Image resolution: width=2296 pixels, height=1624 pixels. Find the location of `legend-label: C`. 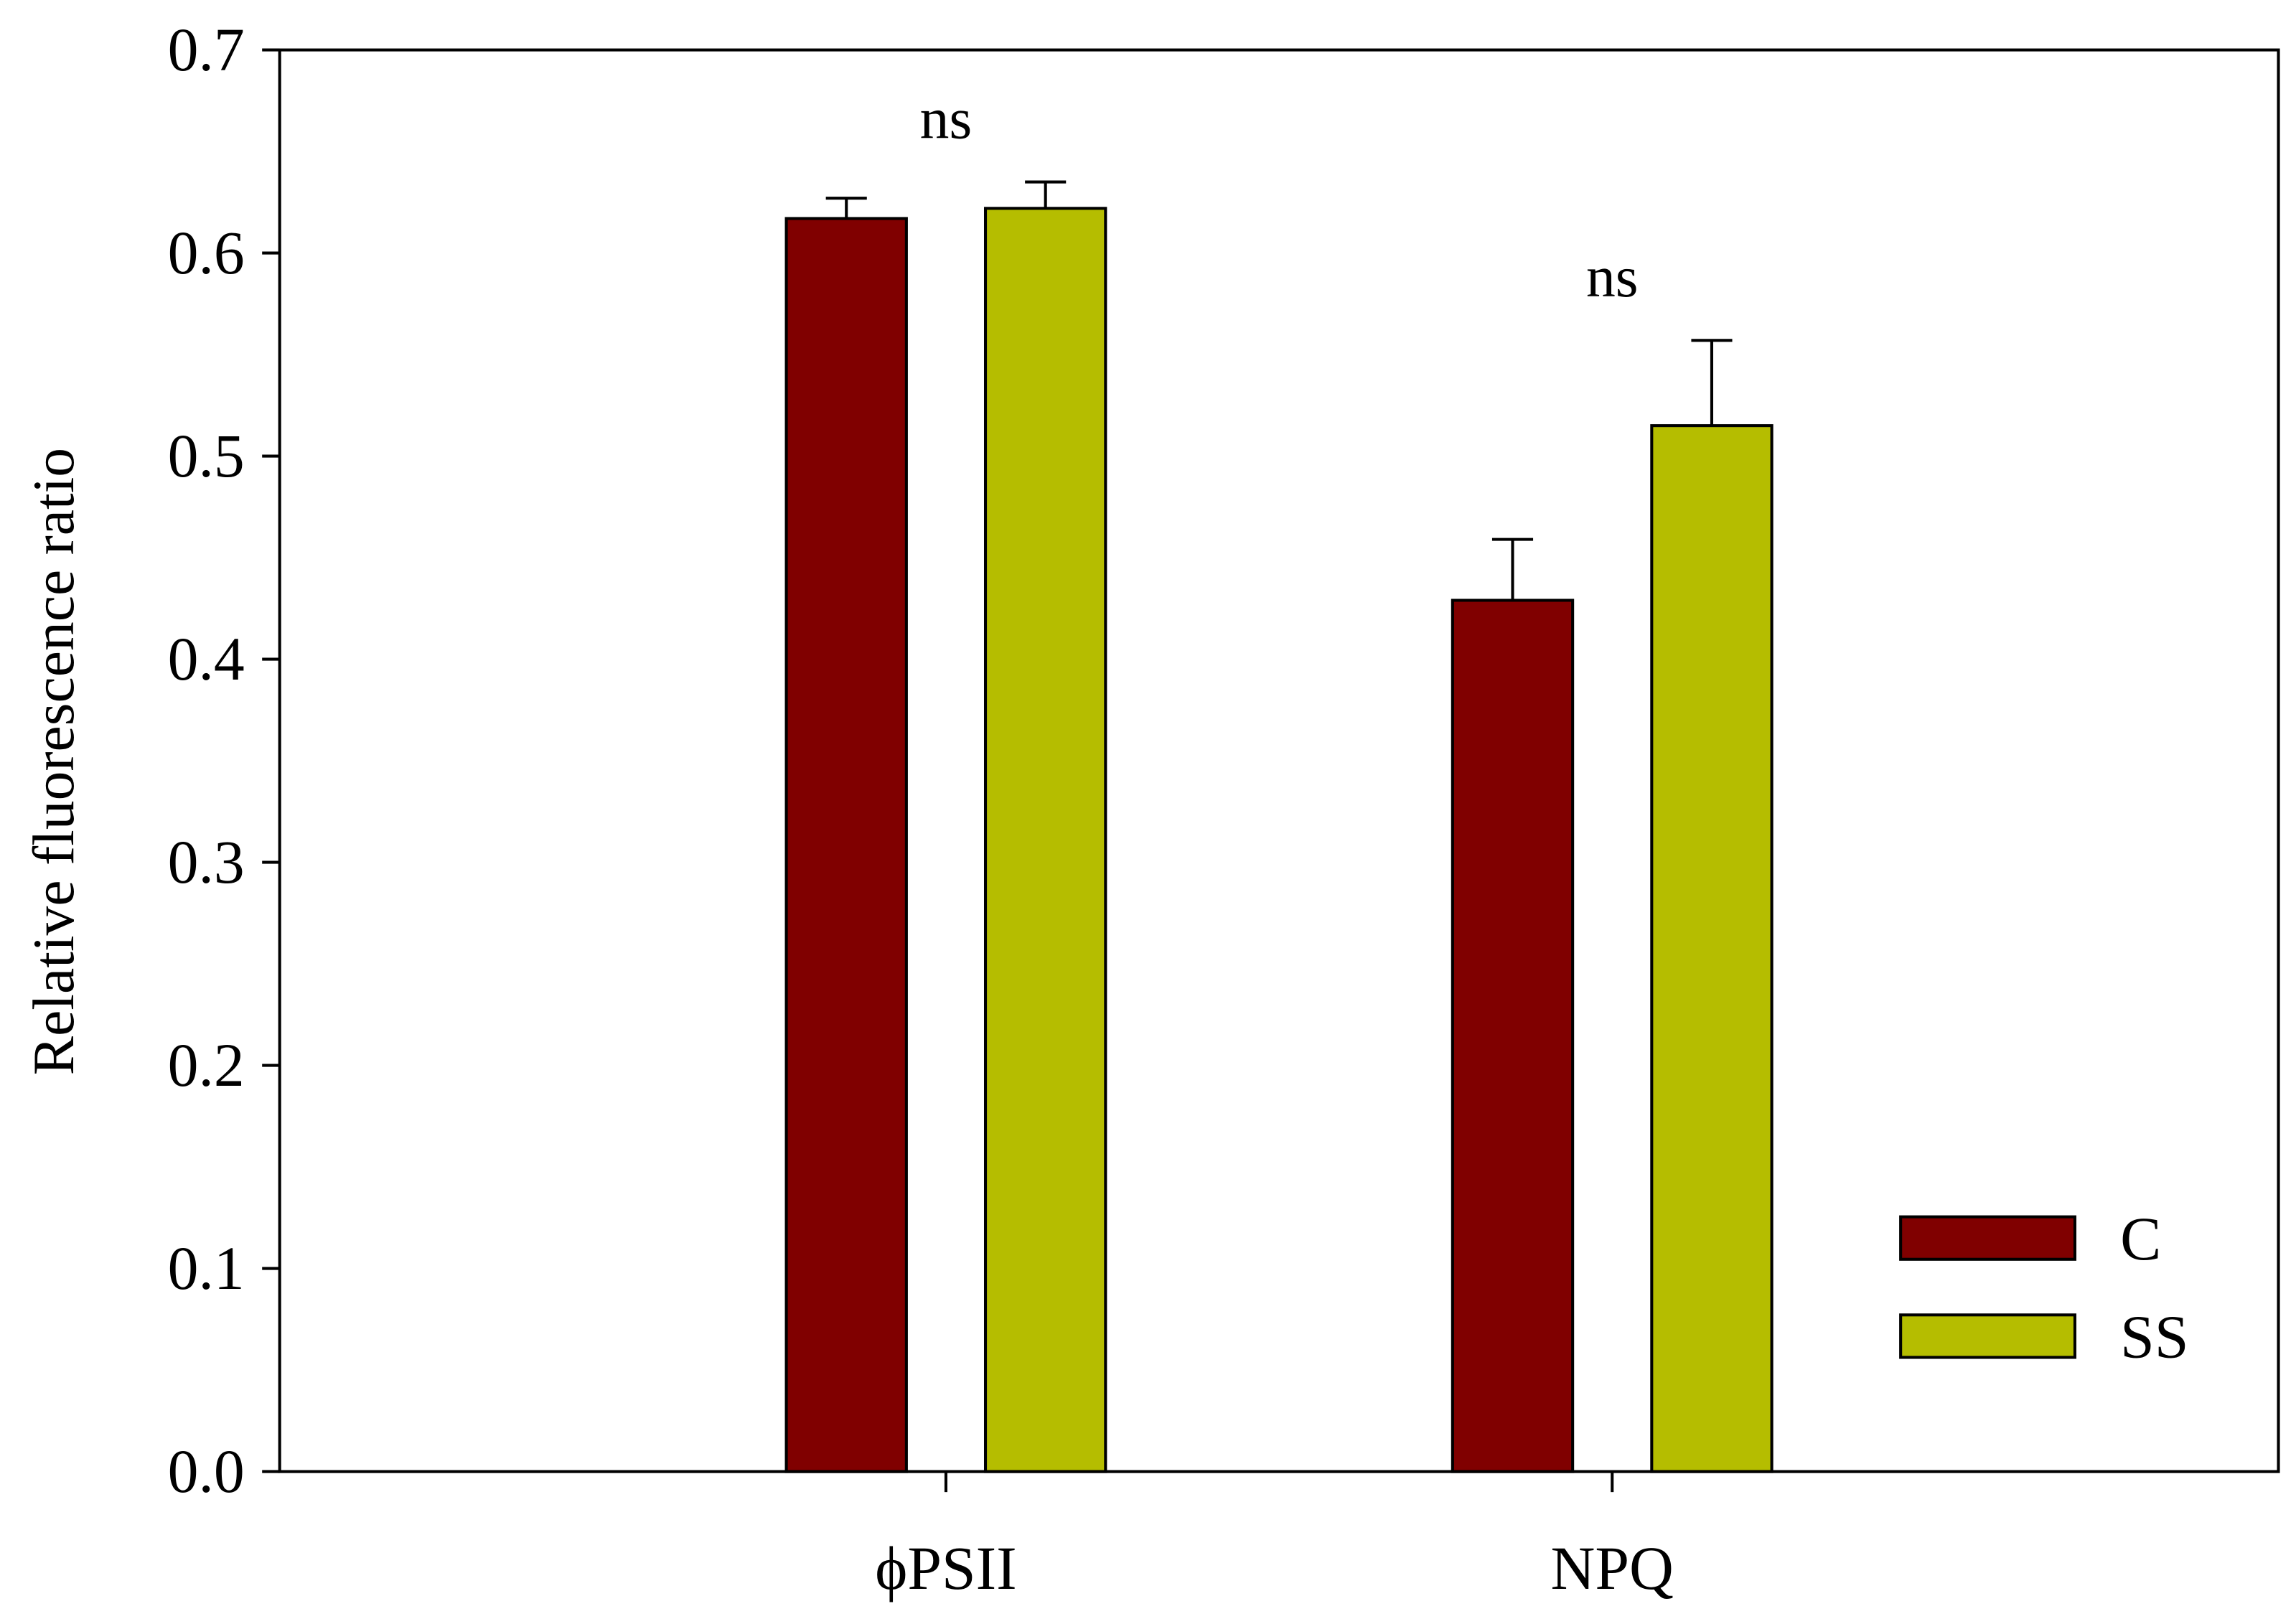

legend-label: C is located at coordinates (2141, 1239).